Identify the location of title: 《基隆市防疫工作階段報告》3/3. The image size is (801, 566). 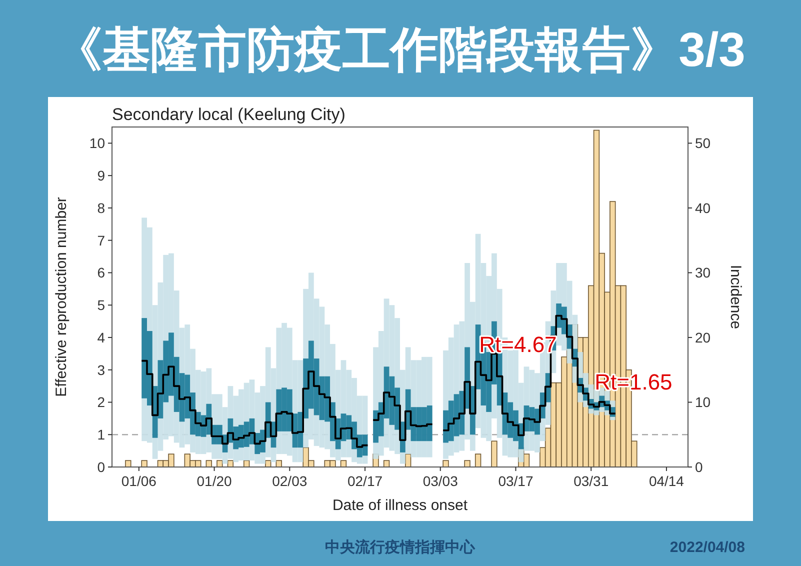
(400, 50).